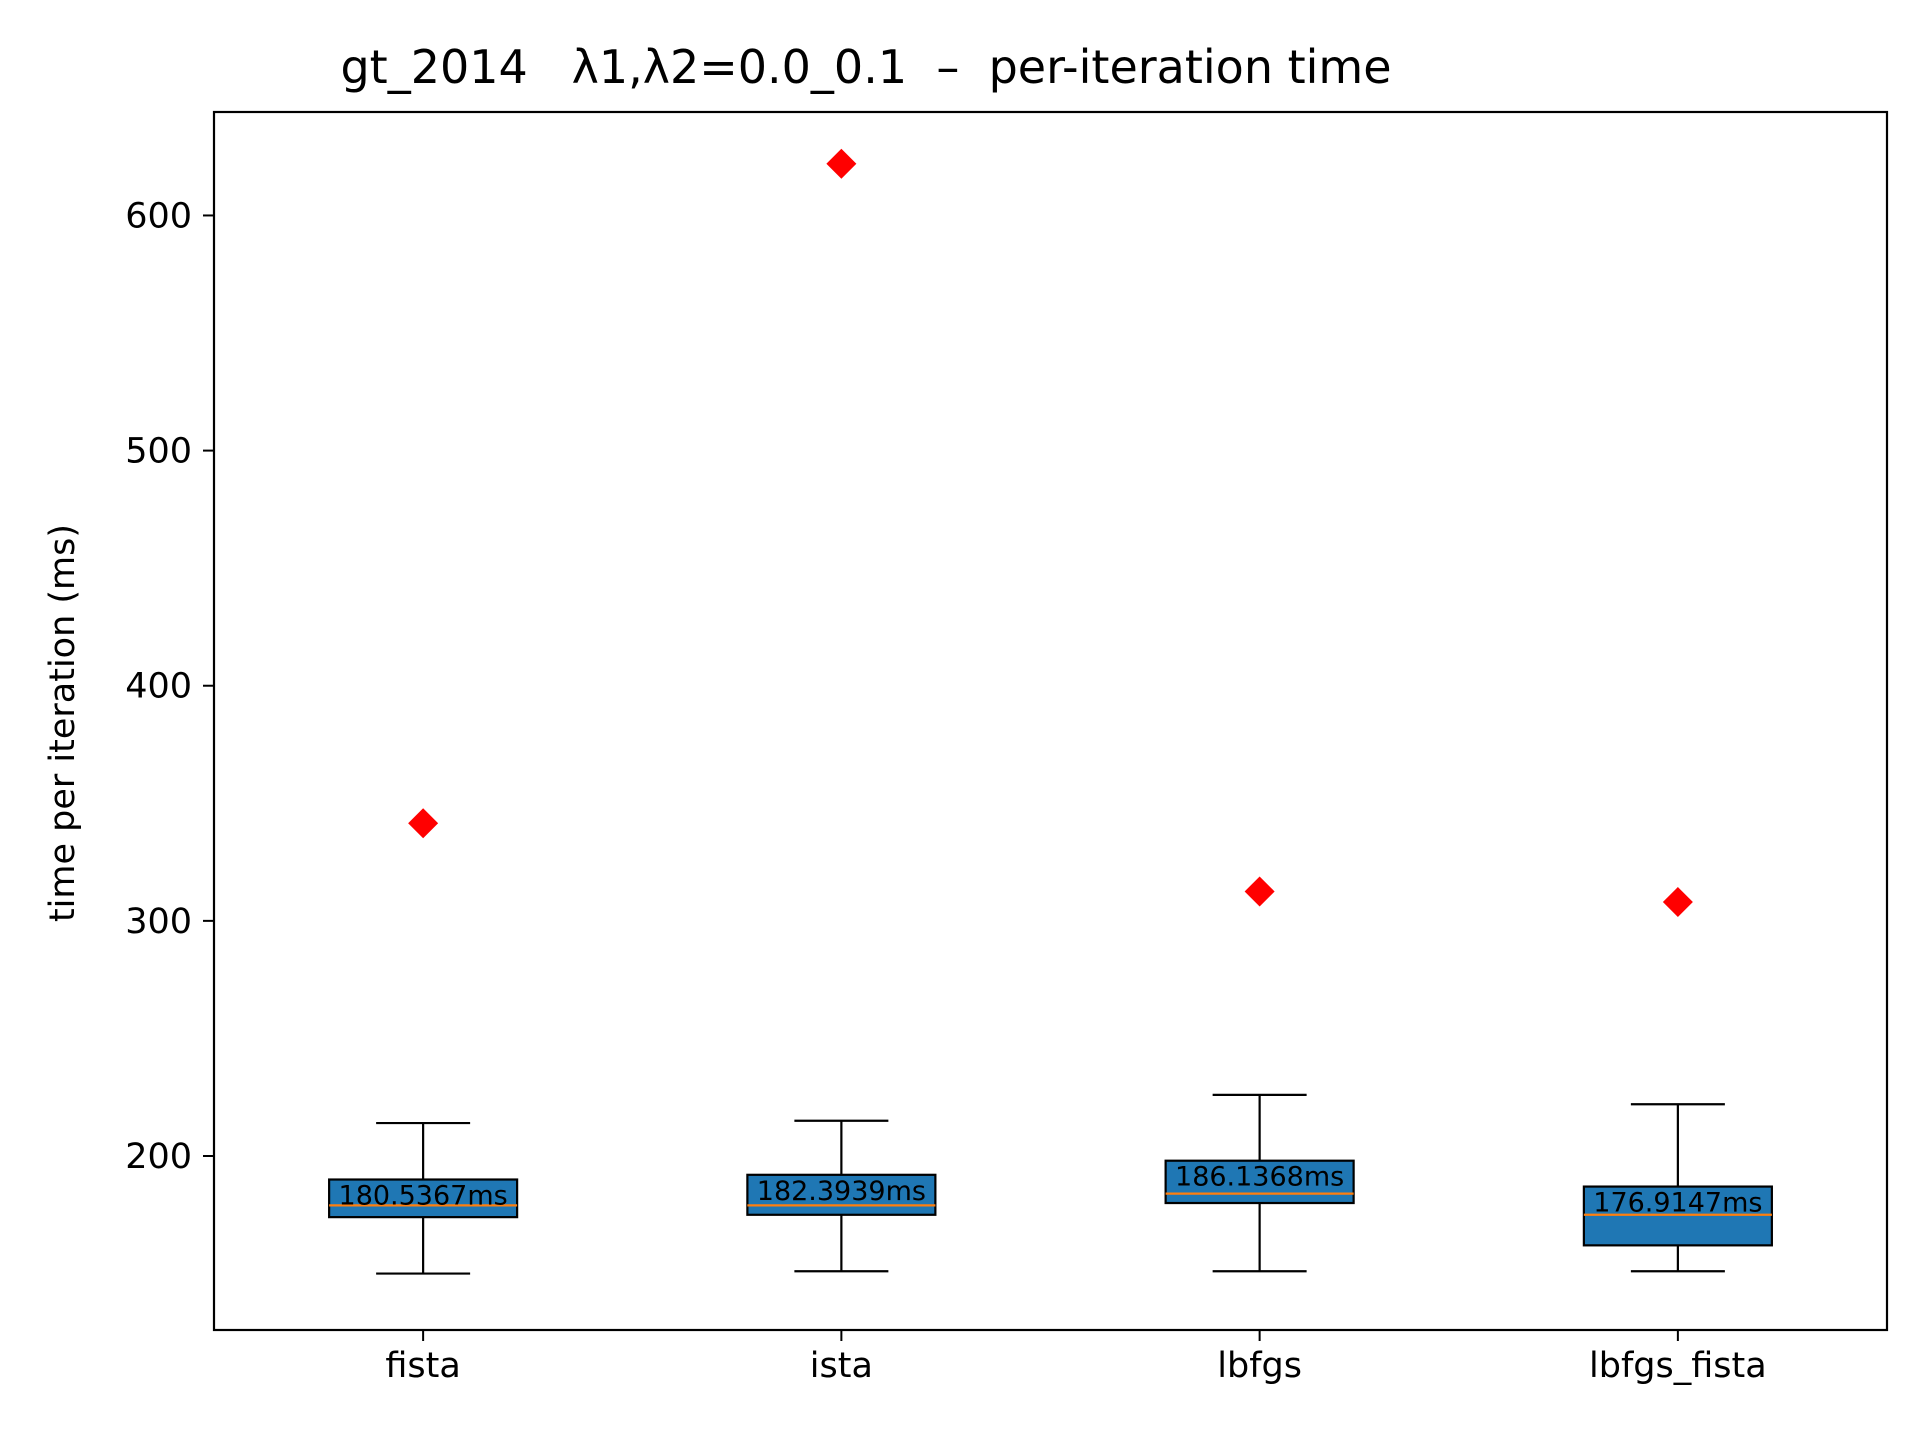 Image resolution: width=1920 pixels, height=1440 pixels. I want to click on mean-value-label: 180.5367ms, so click(423, 1196).